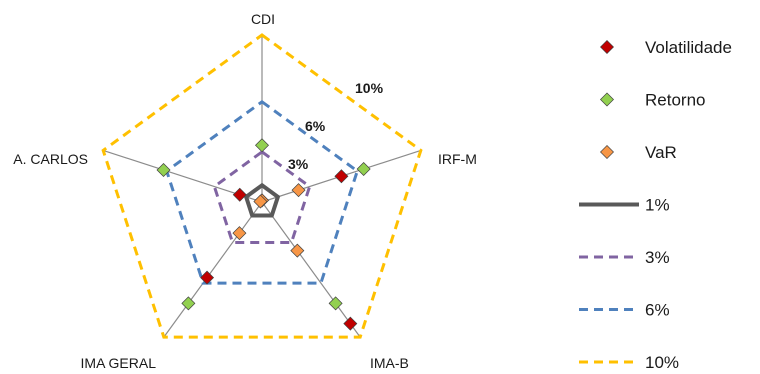 Image resolution: width=760 pixels, height=374 pixels. I want to click on legend-item-var: VaR, so click(638, 152).